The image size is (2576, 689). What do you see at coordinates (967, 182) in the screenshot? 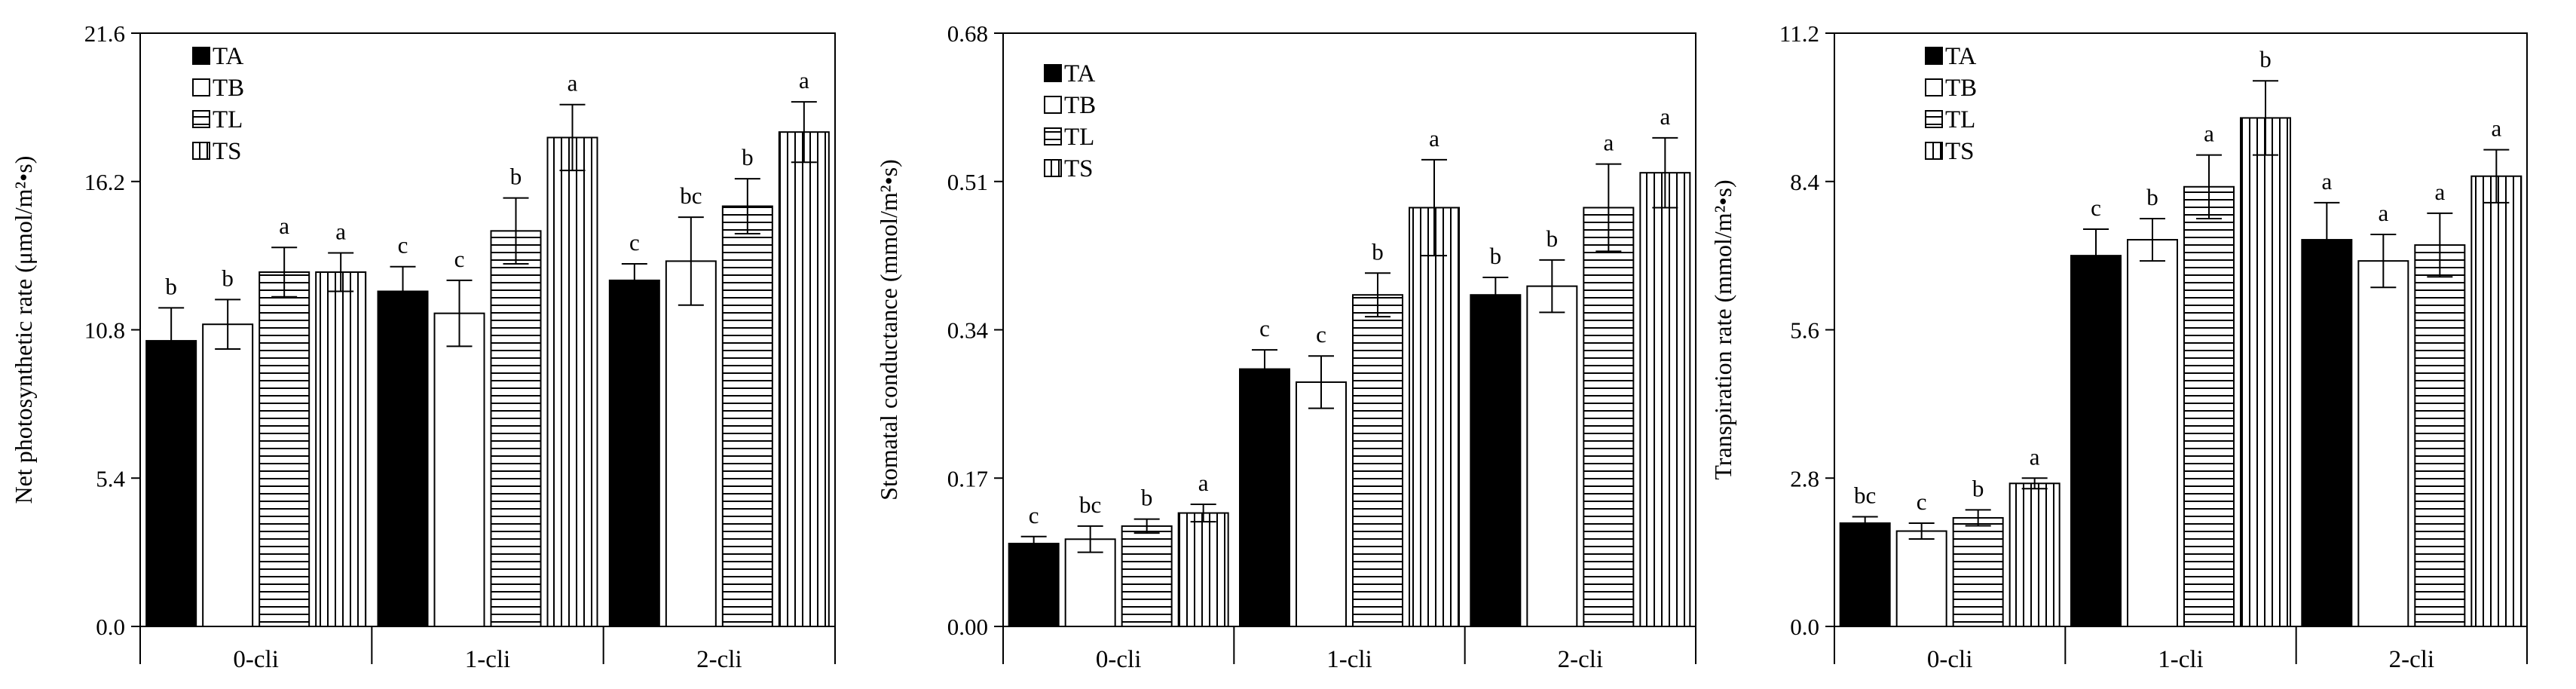
I see `y-tick-label: 0.51` at bounding box center [967, 182].